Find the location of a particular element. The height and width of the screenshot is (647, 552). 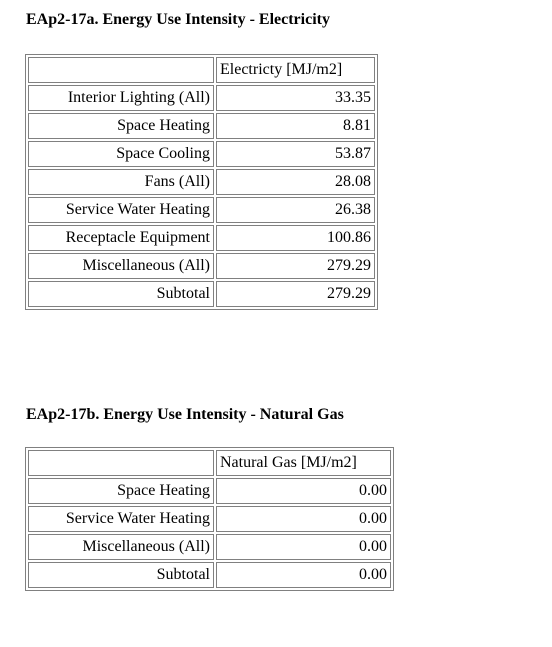

subtotal-row: Subtotal 0.00 is located at coordinates (209, 575).